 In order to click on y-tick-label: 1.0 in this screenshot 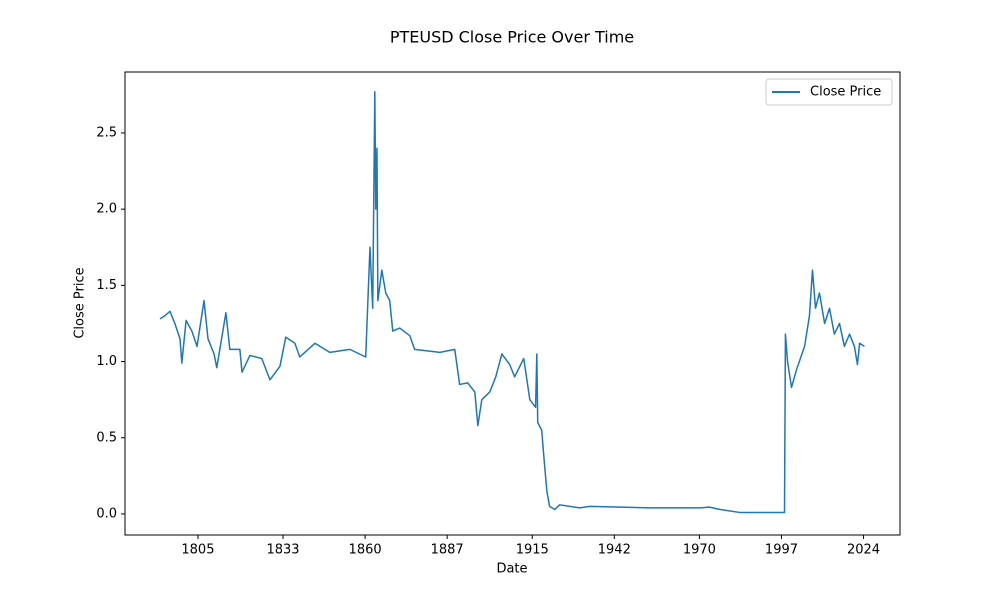, I will do `click(106, 361)`.